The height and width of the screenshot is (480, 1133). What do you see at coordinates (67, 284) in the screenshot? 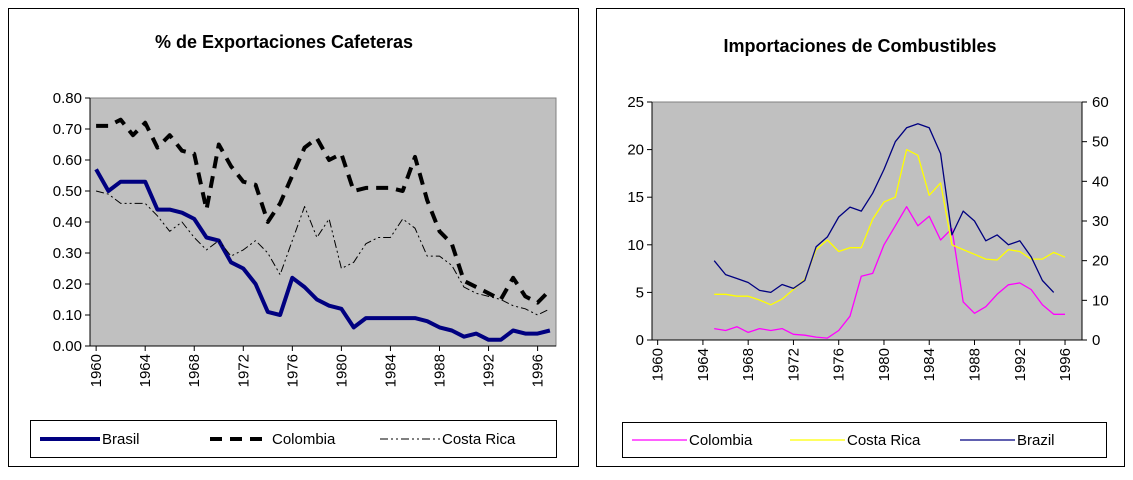
I see `y-tick-label: 0.20` at bounding box center [67, 284].